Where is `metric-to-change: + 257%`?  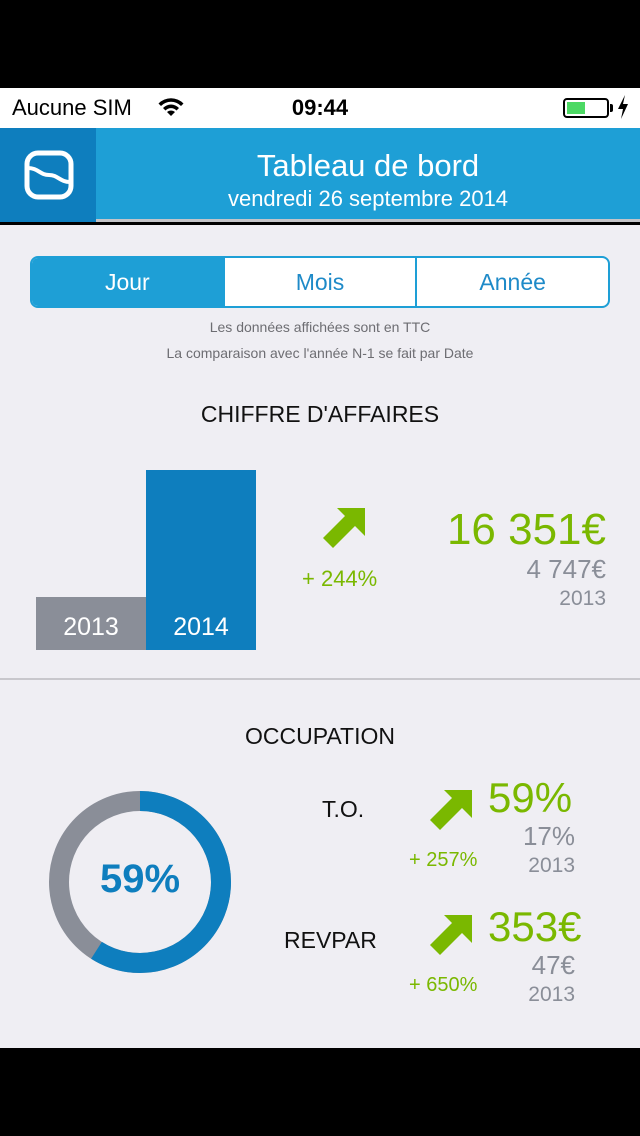 metric-to-change: + 257% is located at coordinates (443, 860).